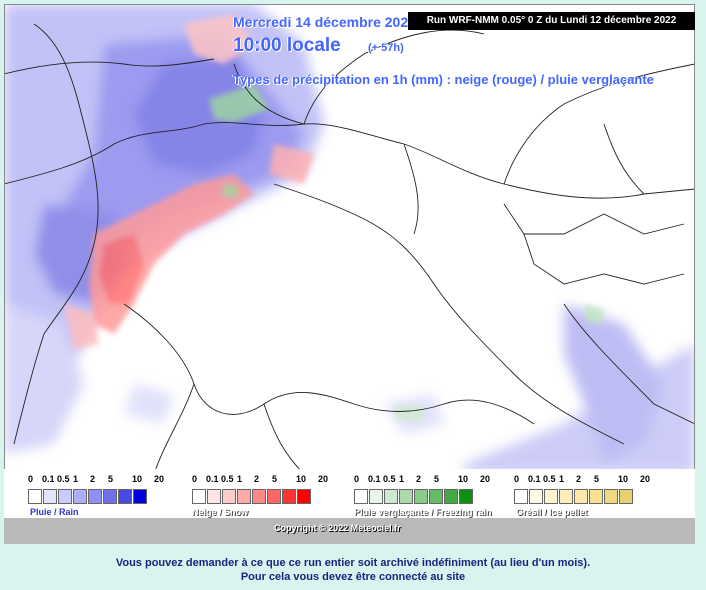  What do you see at coordinates (324, 22) in the screenshot?
I see `forecast-date-title: Mercredi 14 décembre 2022` at bounding box center [324, 22].